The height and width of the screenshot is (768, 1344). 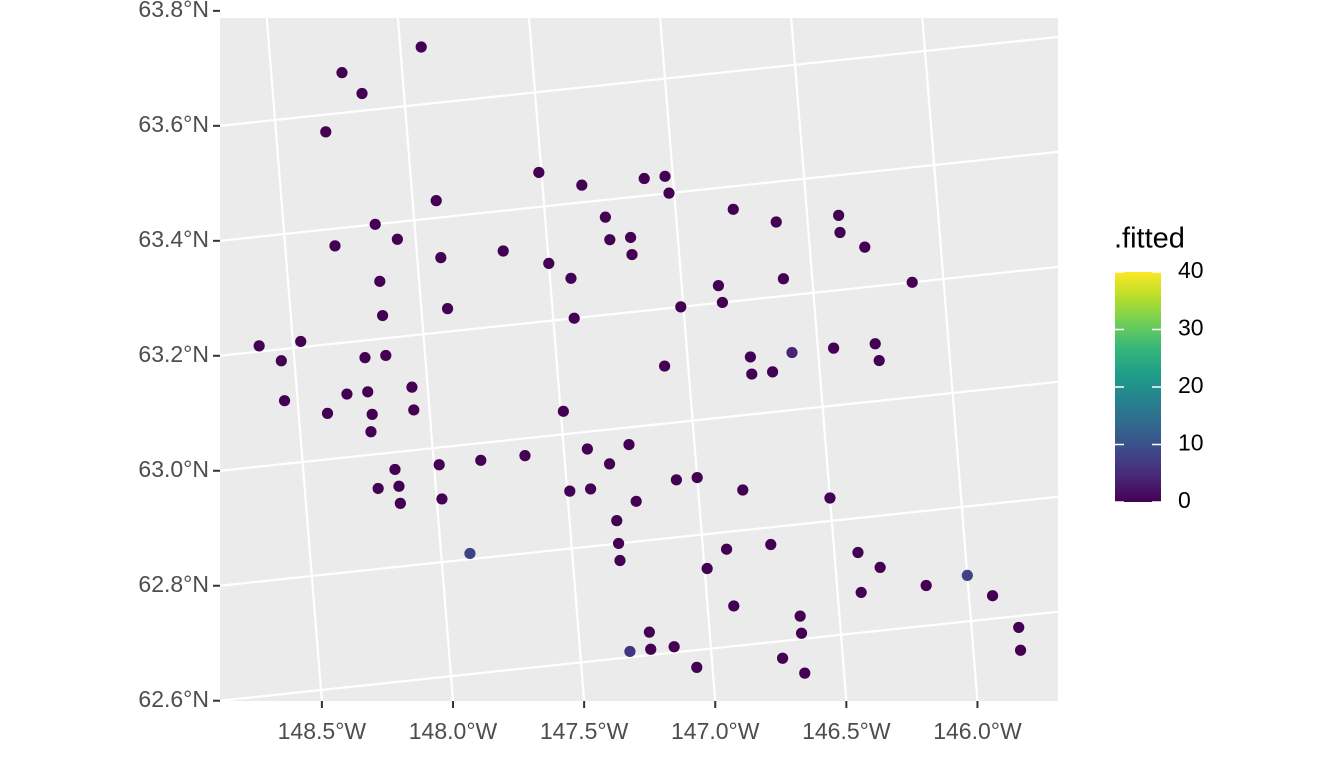 I want to click on y-tick-label: 63.2°N, so click(x=173, y=354).